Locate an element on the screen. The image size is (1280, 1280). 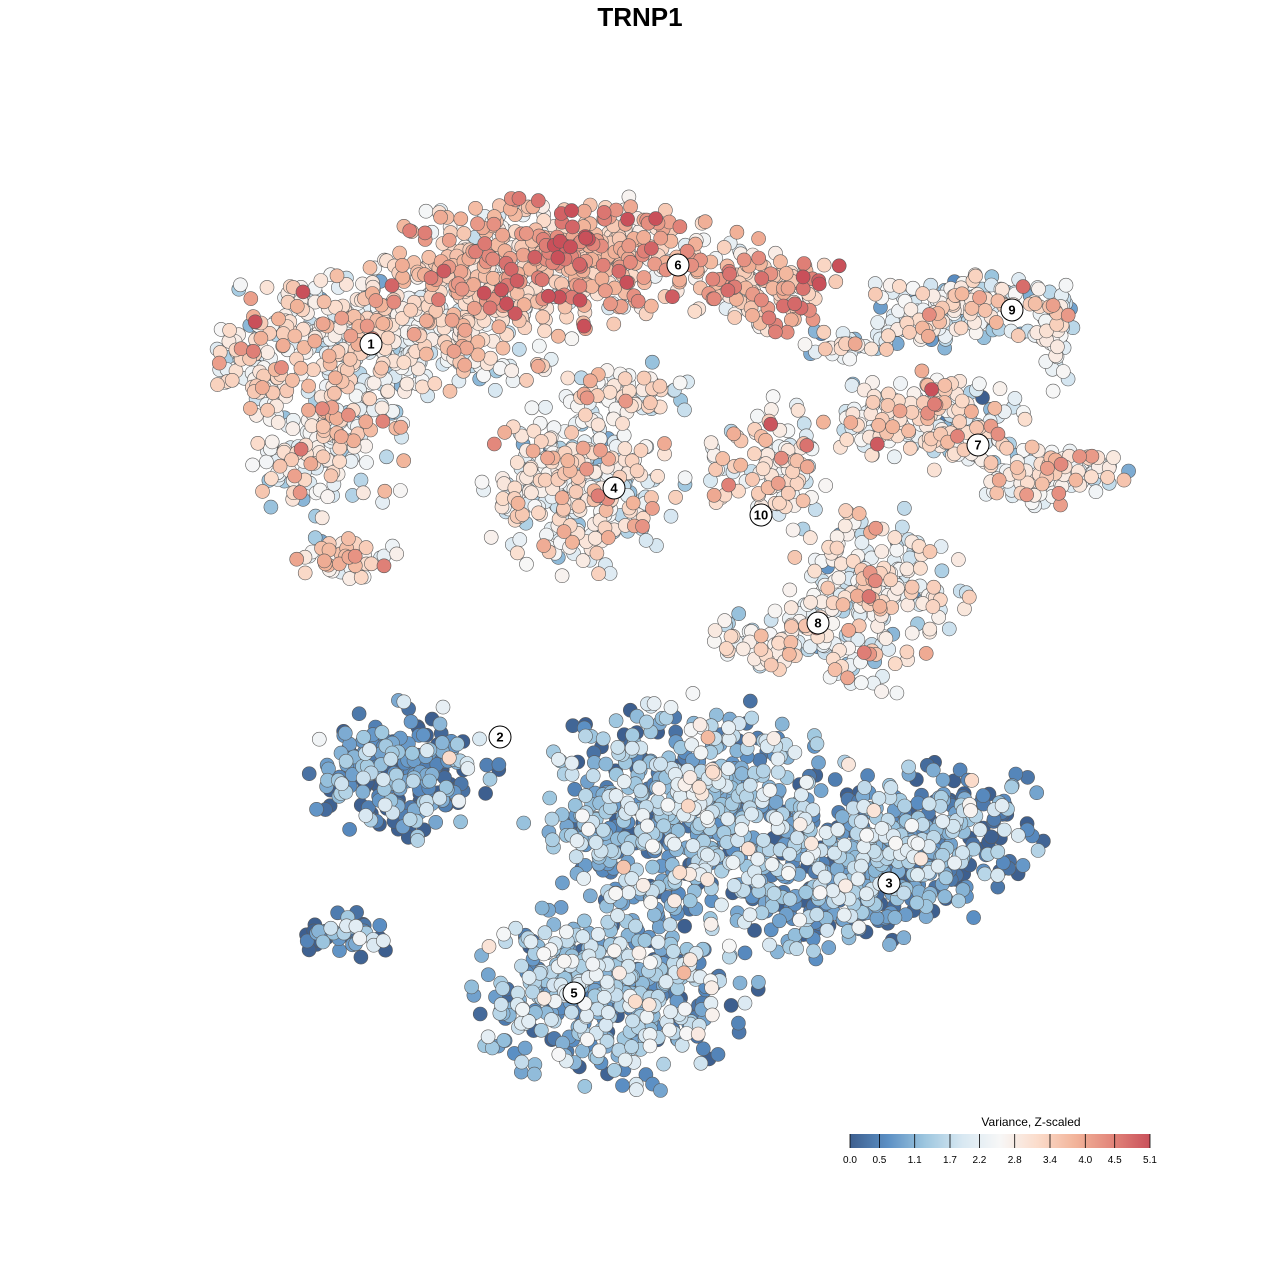
cluster-label-1: 1 is located at coordinates (371, 344).